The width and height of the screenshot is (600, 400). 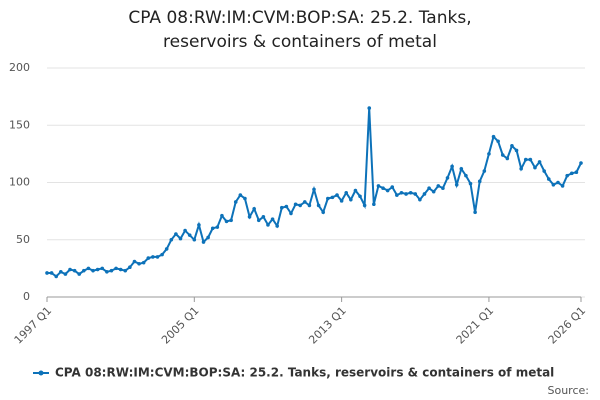 I want to click on y-tick-label: 150, so click(x=19, y=124).